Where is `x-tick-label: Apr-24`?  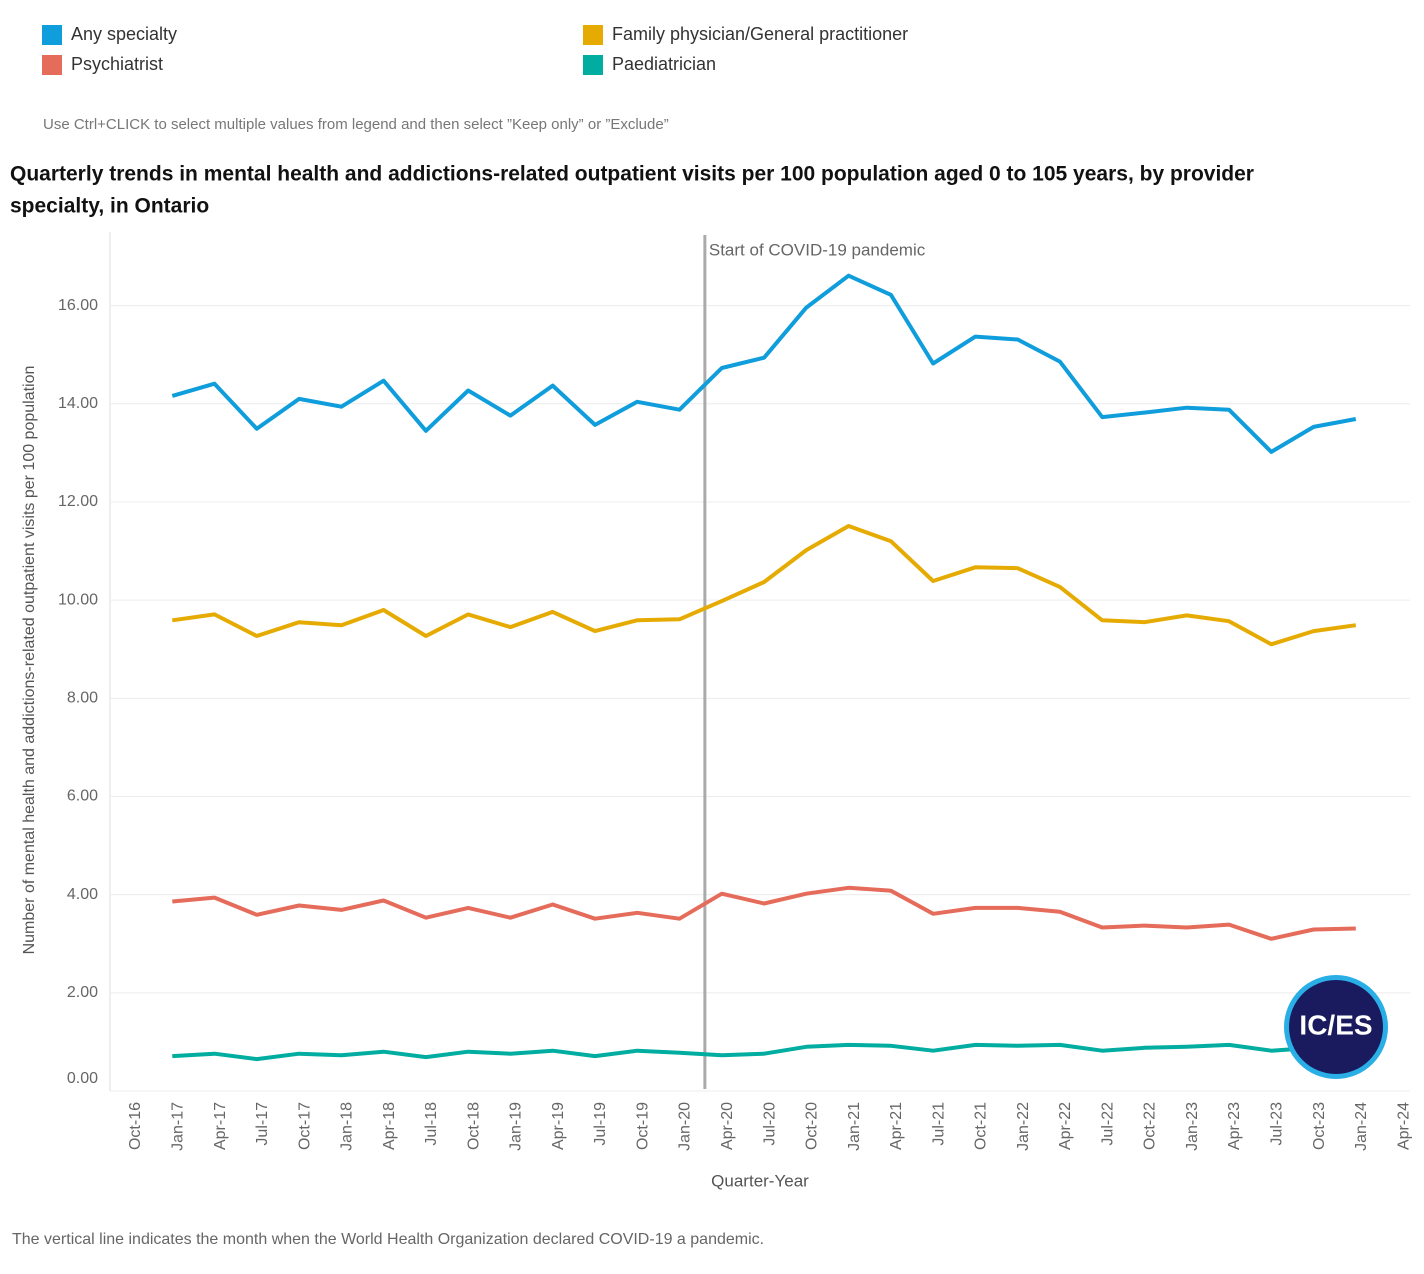 x-tick-label: Apr-24 is located at coordinates (1403, 1126).